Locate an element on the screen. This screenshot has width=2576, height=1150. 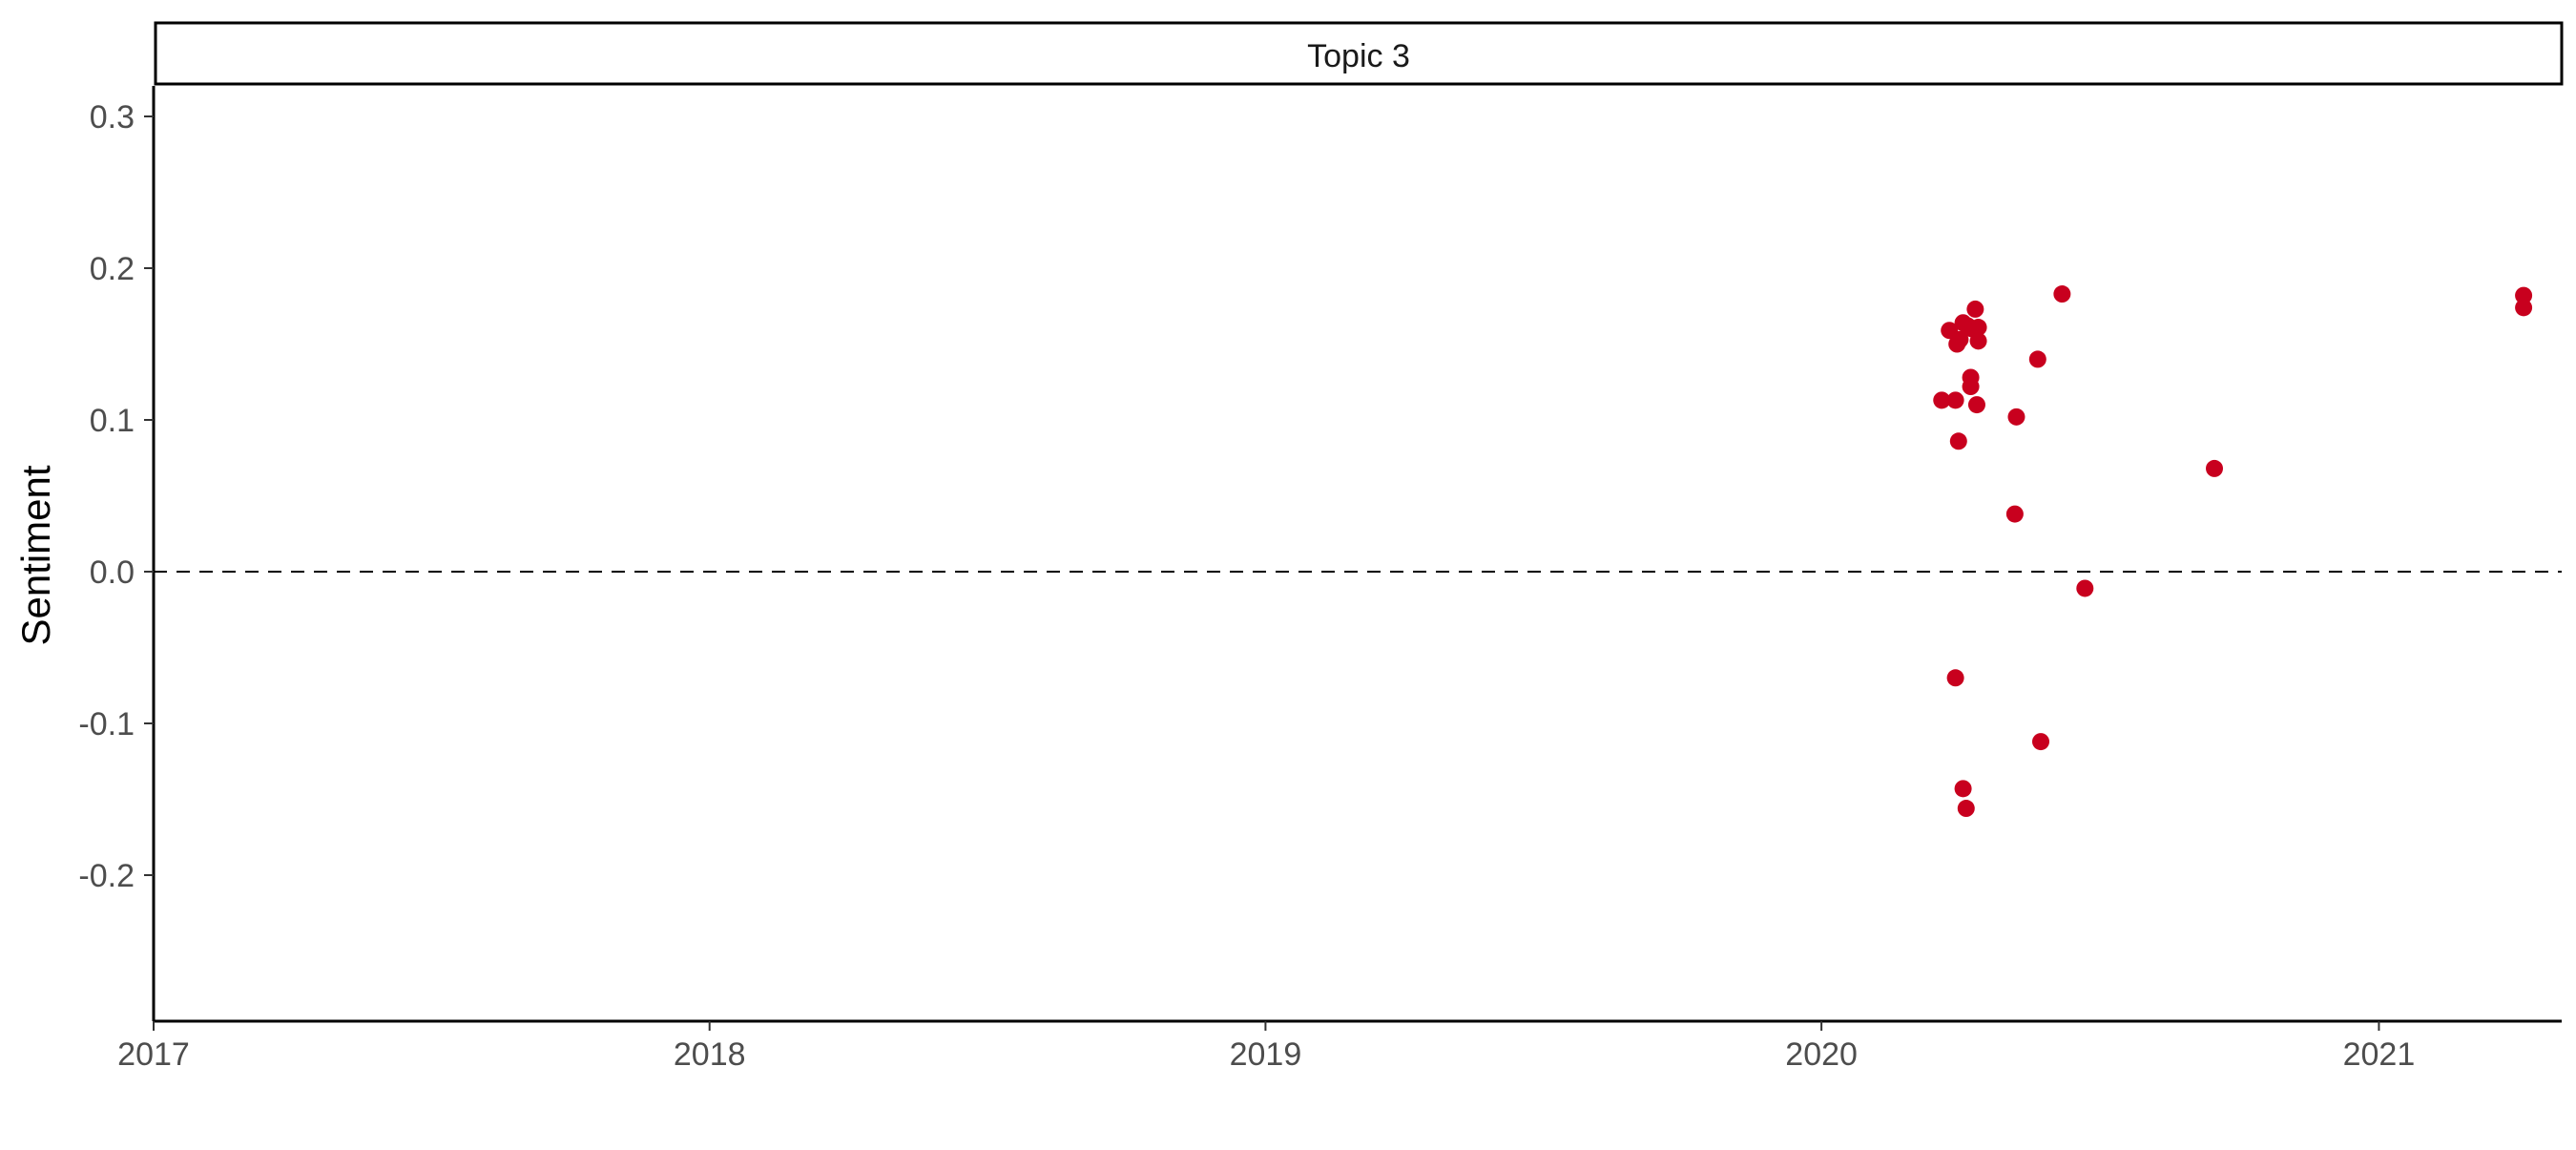
y-tick-label: -0.1 is located at coordinates (106, 724).